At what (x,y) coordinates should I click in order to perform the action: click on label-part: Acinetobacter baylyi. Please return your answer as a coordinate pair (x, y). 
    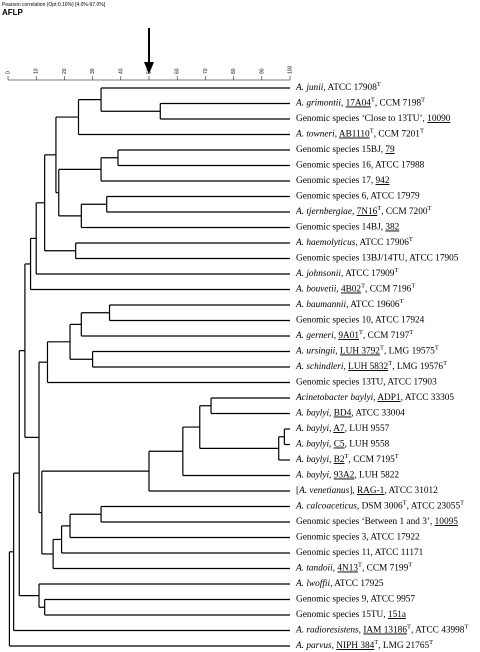
    Looking at the image, I should click on (334, 398).